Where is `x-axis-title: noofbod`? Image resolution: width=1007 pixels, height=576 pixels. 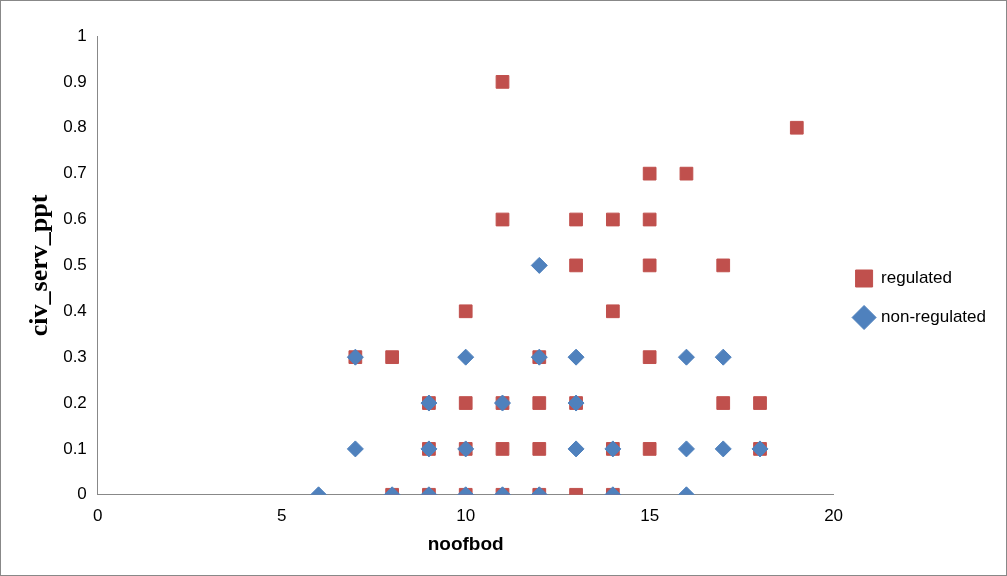 x-axis-title: noofbod is located at coordinates (465, 543).